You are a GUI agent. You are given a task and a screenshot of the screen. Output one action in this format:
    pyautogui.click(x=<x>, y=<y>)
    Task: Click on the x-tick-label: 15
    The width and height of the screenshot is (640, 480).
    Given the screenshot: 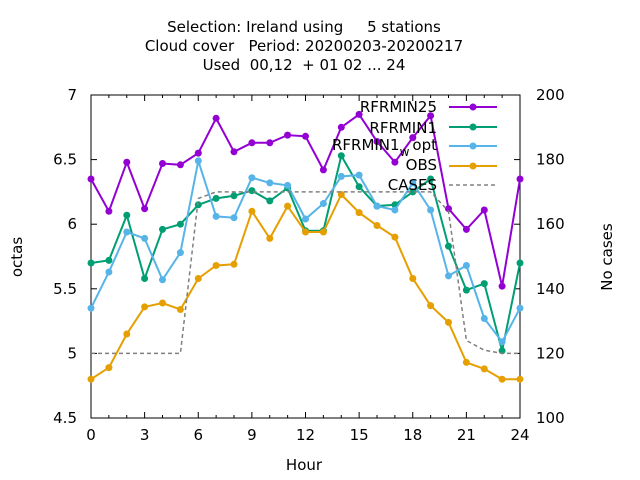 What is the action you would take?
    pyautogui.click(x=359, y=435)
    